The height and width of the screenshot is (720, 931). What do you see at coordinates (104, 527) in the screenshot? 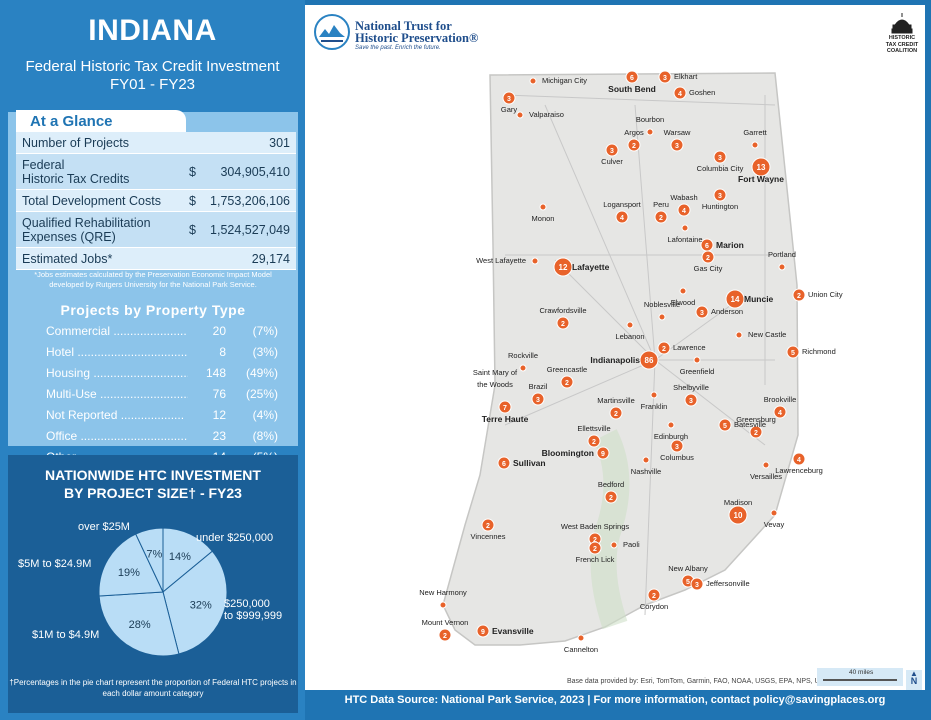
I see `pie-label-over25: over $25M` at bounding box center [104, 527].